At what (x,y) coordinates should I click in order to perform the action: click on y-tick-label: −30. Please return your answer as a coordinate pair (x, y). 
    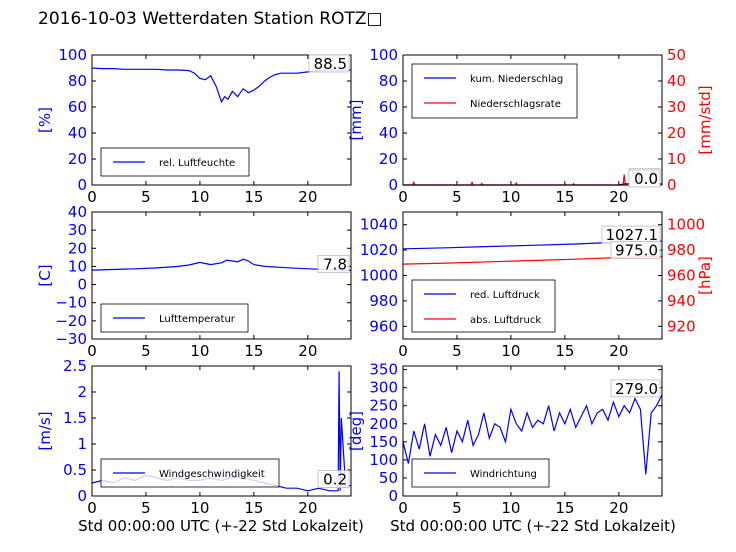
    Looking at the image, I should click on (71, 339).